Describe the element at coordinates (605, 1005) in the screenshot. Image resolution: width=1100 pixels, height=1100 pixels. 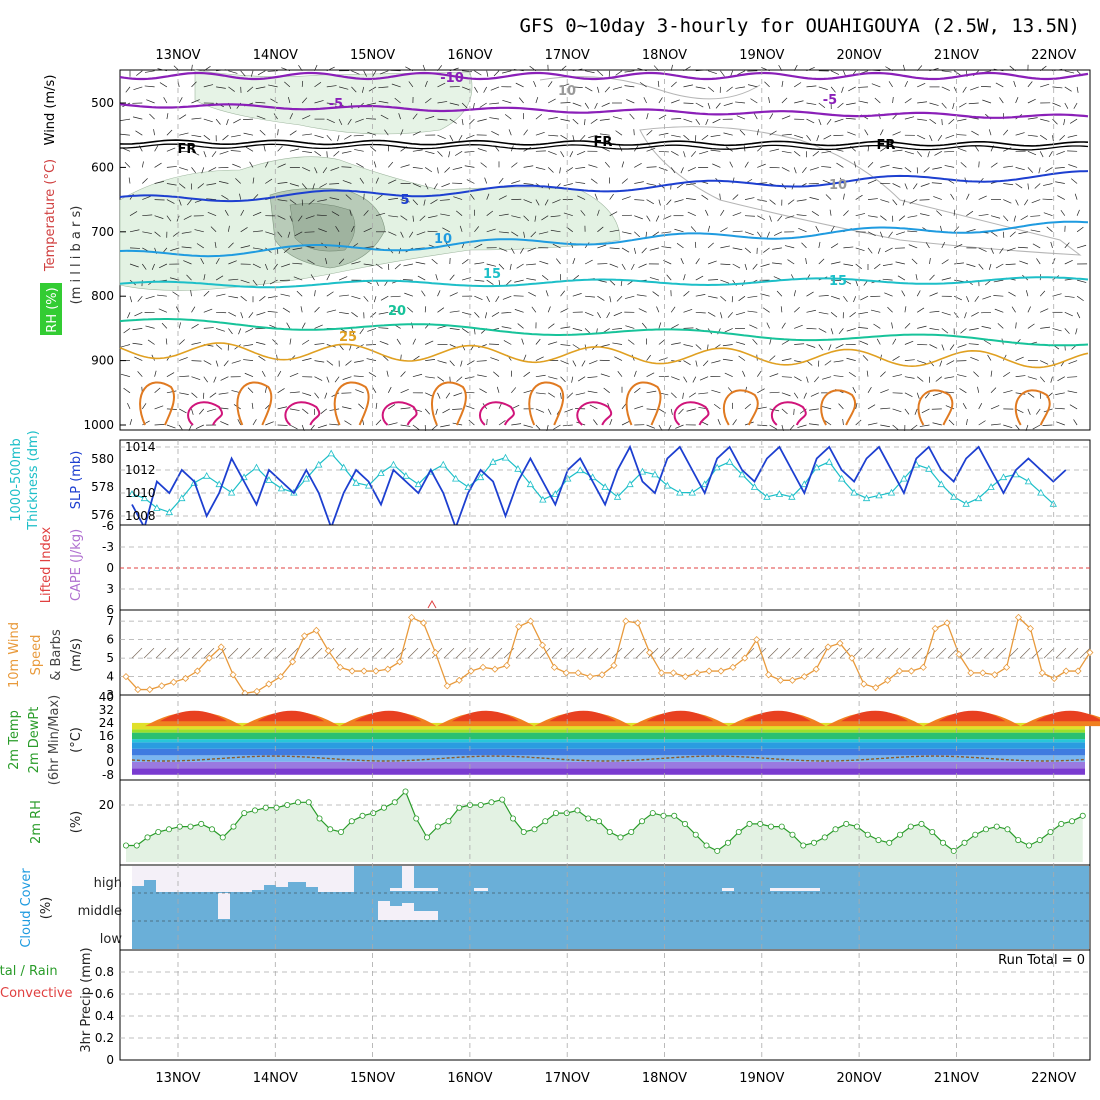
I see `precip-frame` at that location.